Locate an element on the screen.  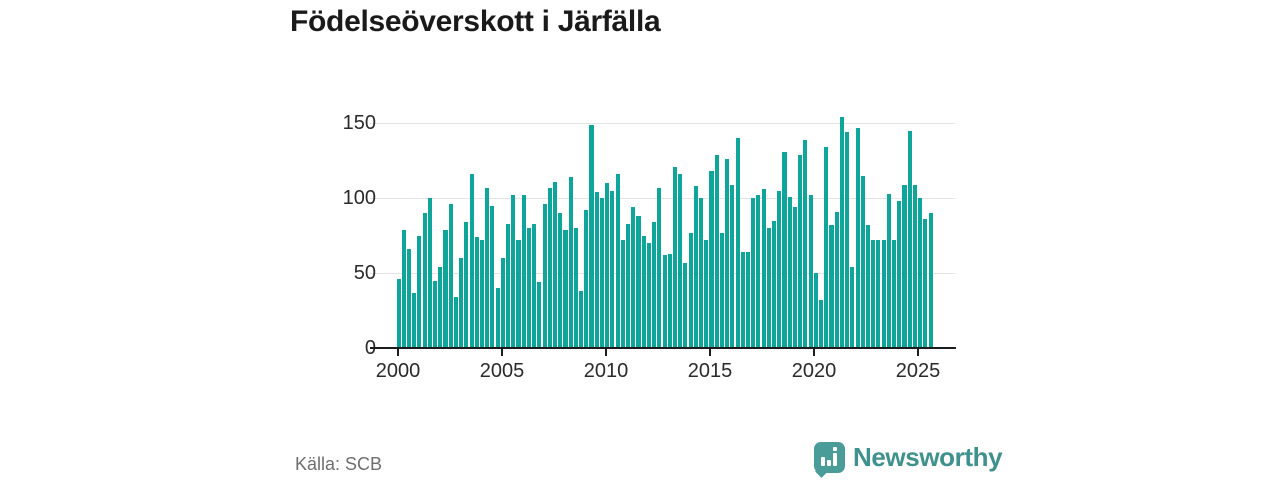
source-label: Källa: SCB is located at coordinates (339, 464).